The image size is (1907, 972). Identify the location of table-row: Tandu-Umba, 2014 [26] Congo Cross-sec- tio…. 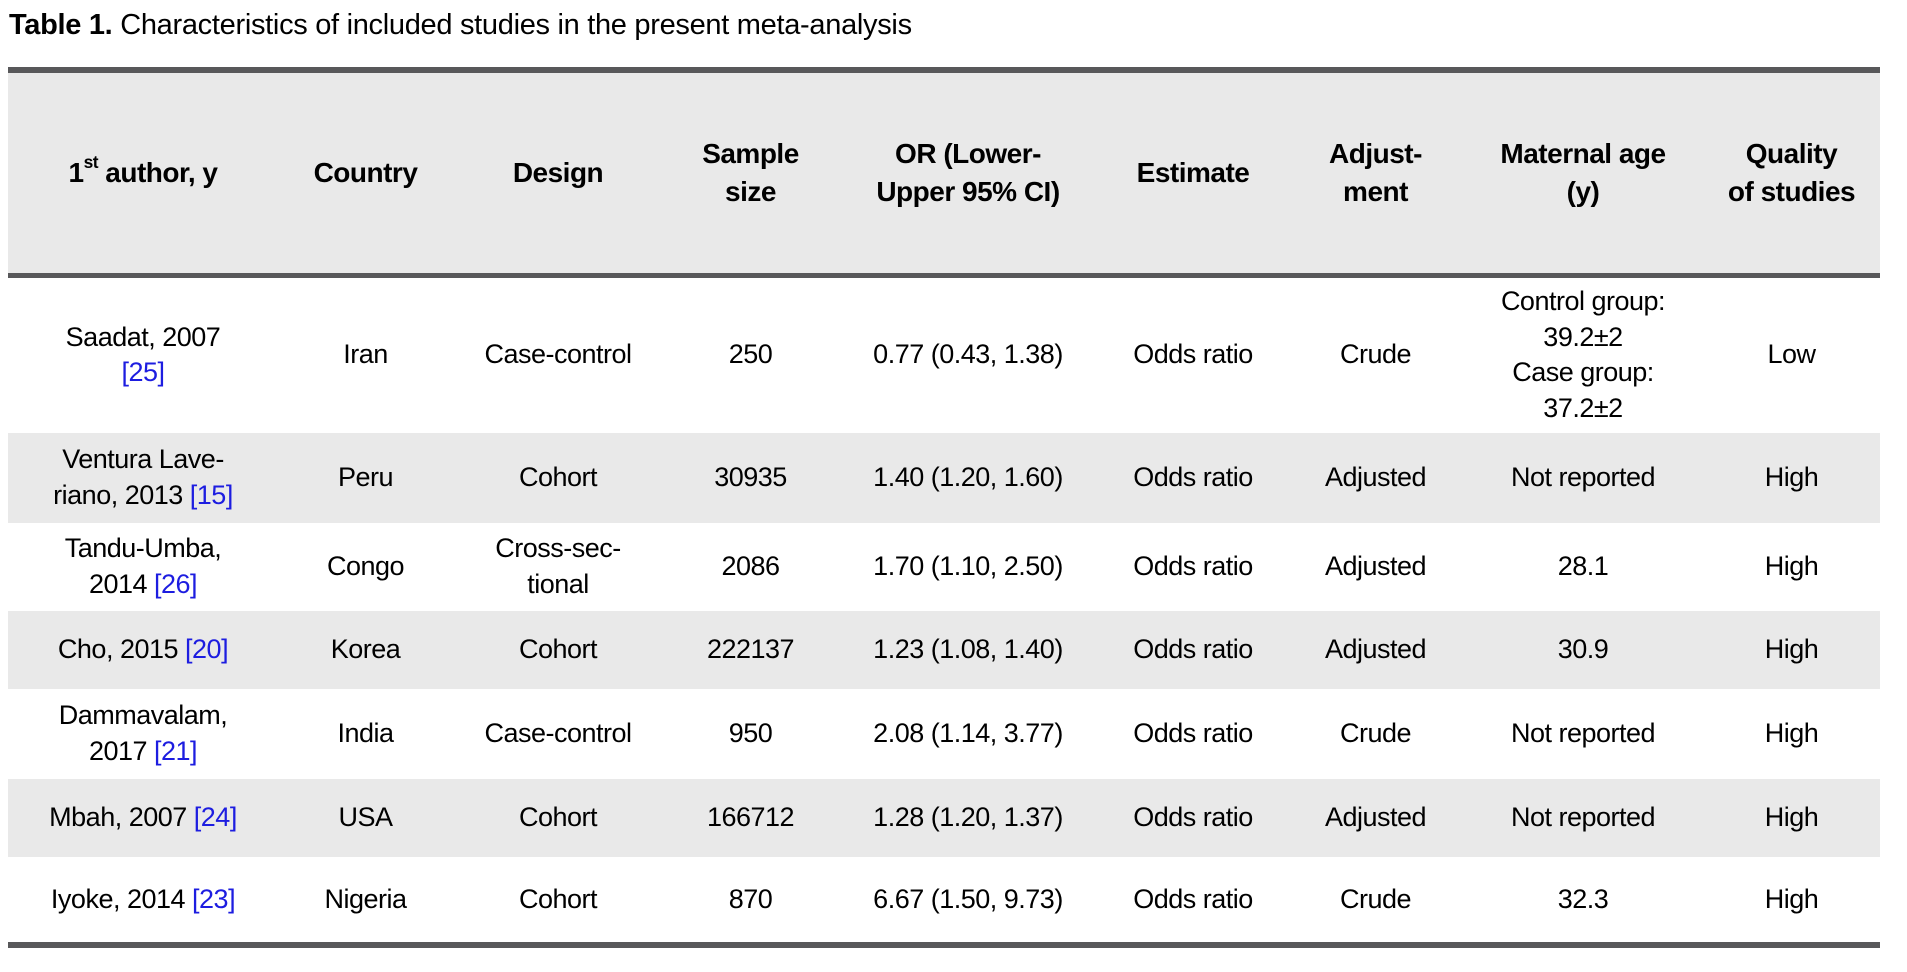
(944, 567).